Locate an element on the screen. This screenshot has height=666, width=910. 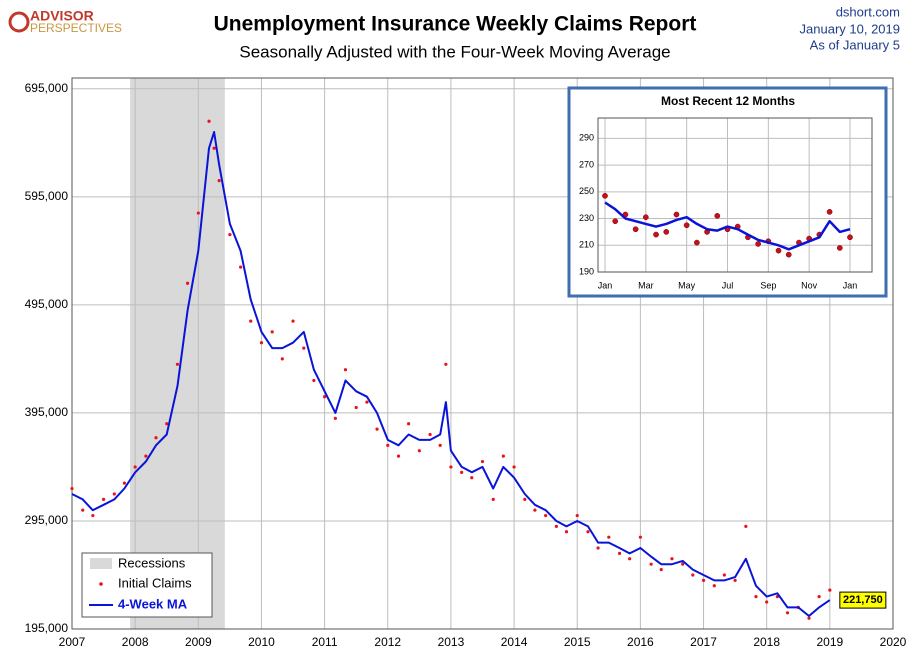
y-tick-label: 270 is located at coordinates (586, 164).